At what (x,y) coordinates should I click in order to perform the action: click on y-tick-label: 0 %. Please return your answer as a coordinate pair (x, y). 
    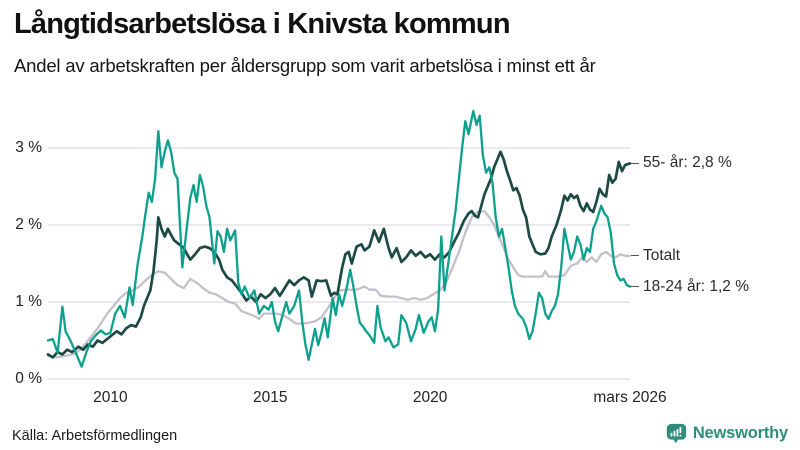
    Looking at the image, I should click on (28, 378).